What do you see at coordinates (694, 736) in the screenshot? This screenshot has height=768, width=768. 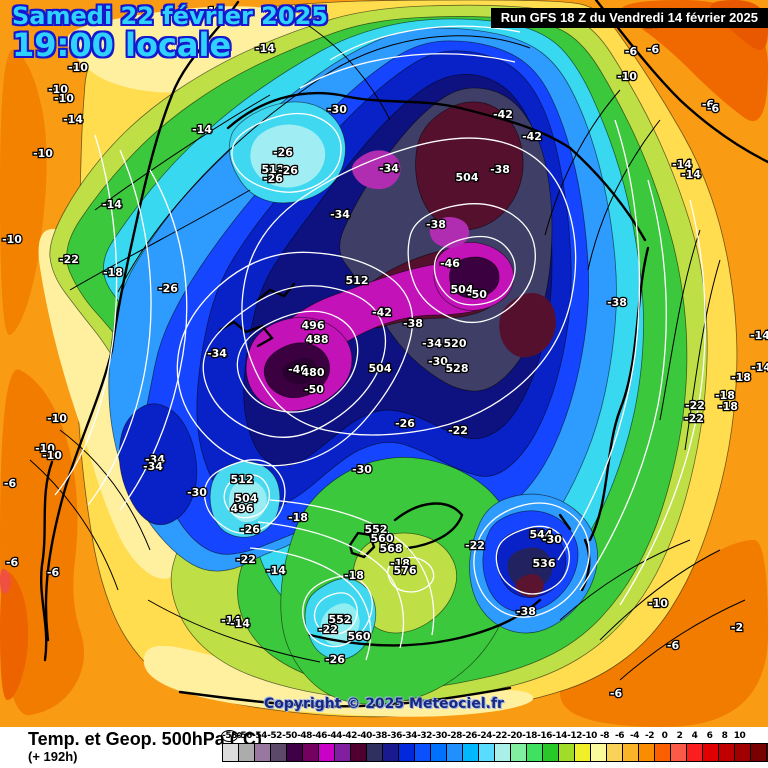 I see `scale-label: 4` at bounding box center [694, 736].